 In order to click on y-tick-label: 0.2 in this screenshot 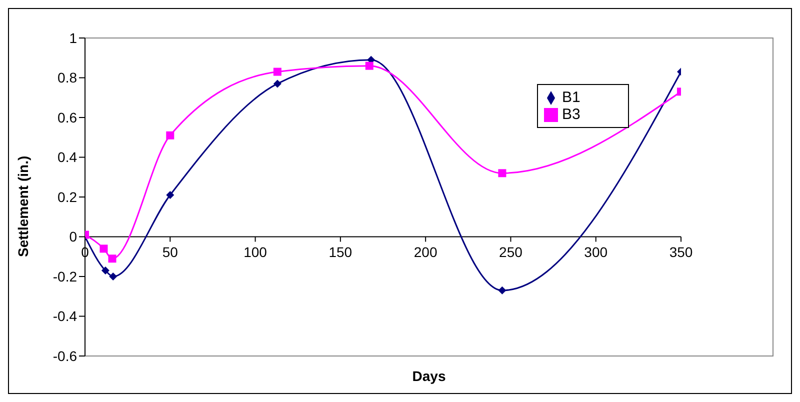, I will do `click(68, 196)`.